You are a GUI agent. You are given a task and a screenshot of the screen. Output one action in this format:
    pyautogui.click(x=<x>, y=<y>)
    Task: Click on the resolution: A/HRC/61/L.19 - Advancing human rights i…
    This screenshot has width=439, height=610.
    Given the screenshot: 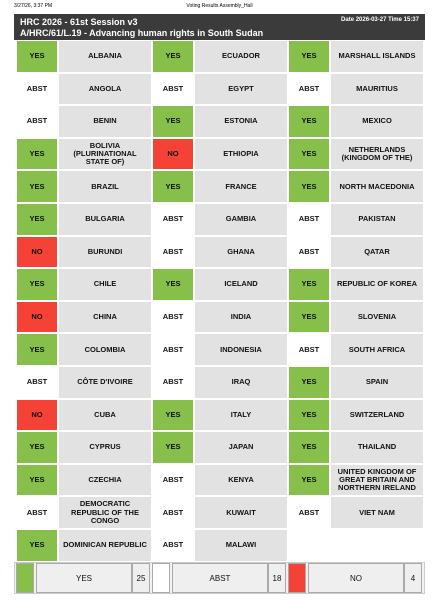 What is the action you would take?
    pyautogui.click(x=142, y=33)
    